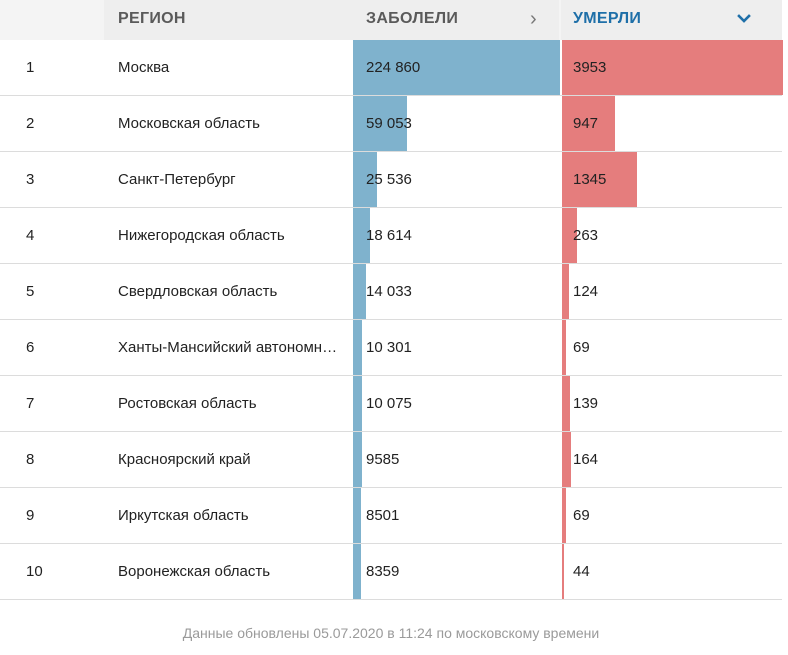  I want to click on row-index: 10, so click(34, 571).